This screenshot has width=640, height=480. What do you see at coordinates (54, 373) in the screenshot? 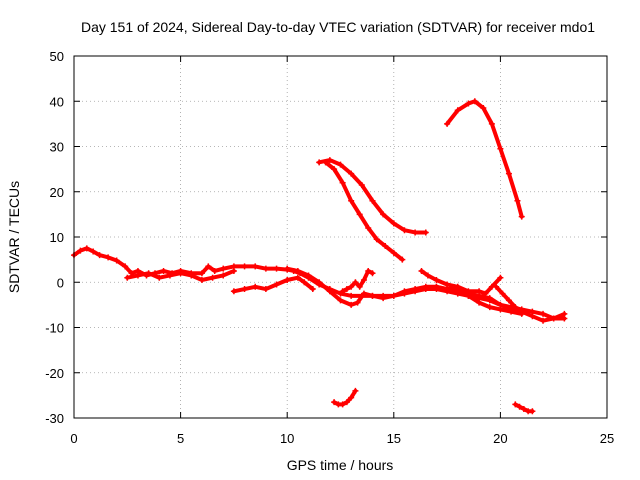
I see `y-tick-label: -20` at bounding box center [54, 373].